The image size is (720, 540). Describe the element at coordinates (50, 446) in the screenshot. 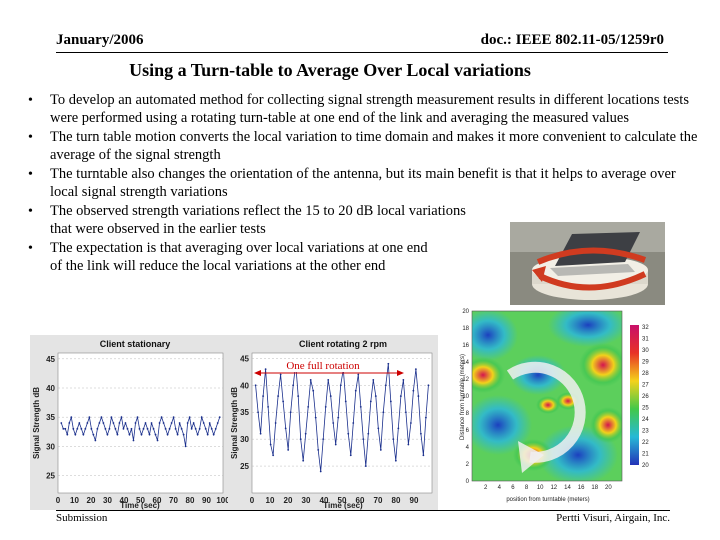

I see `y-tick-label: 30` at that location.